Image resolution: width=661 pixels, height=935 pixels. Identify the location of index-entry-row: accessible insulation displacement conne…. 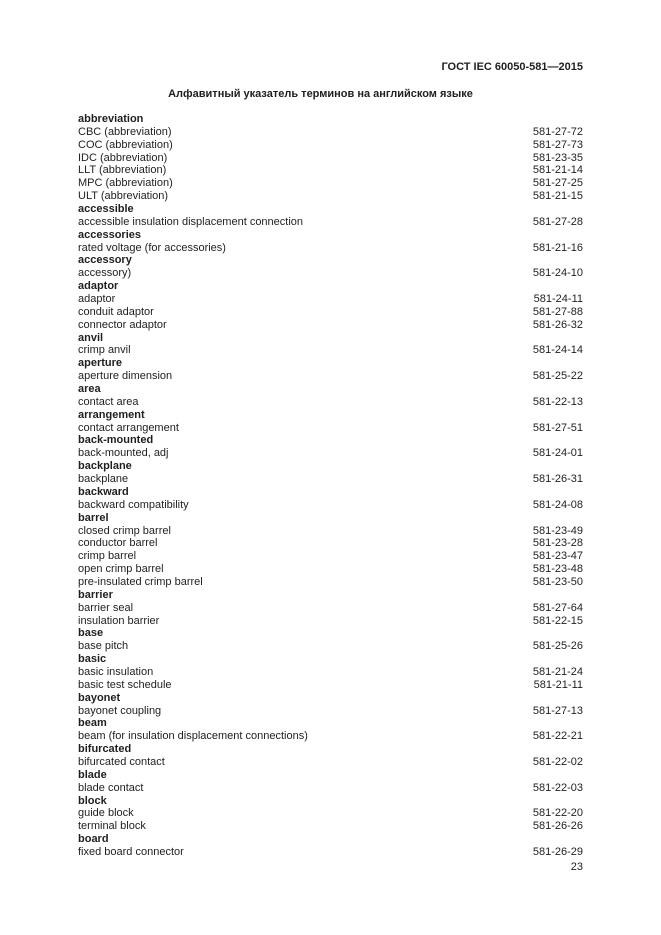
(330, 222).